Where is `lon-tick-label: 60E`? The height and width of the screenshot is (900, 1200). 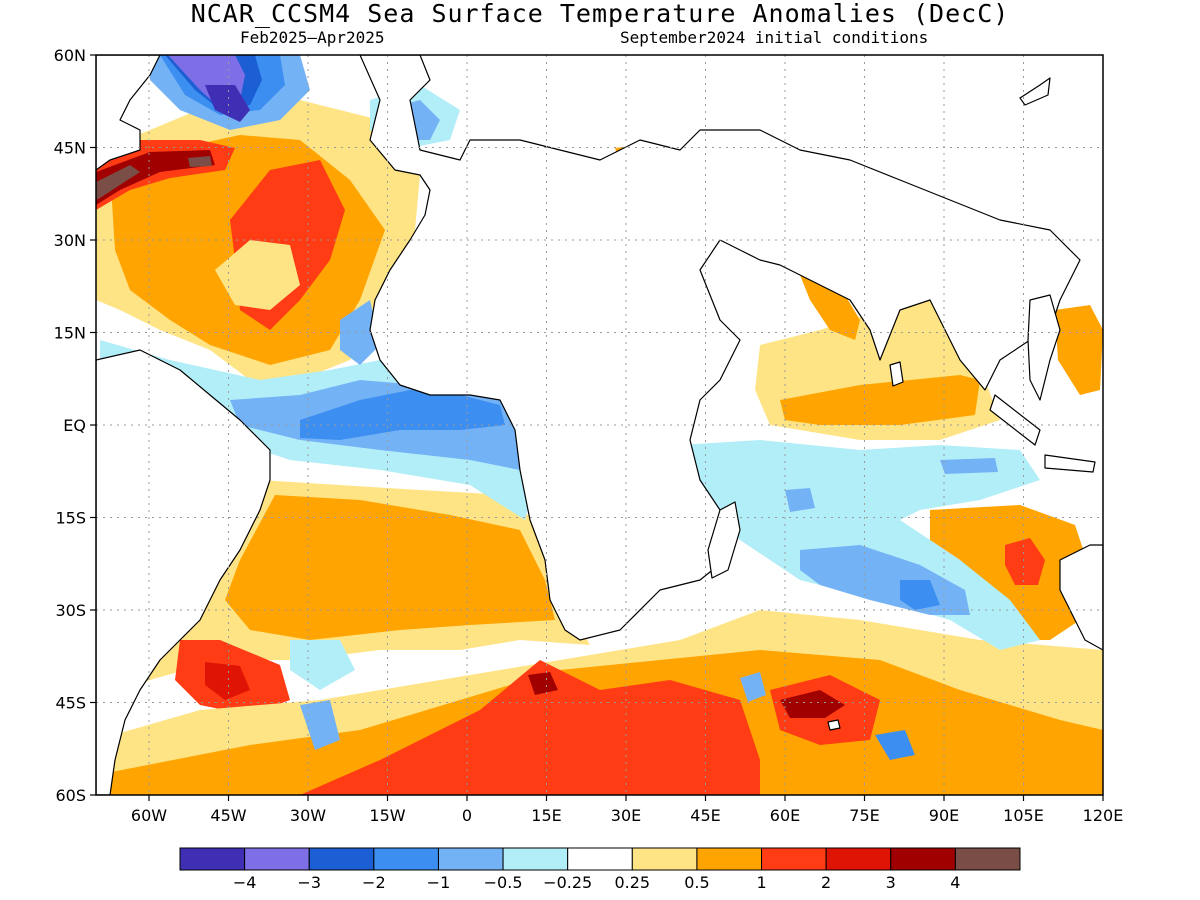
lon-tick-label: 60E is located at coordinates (785, 815).